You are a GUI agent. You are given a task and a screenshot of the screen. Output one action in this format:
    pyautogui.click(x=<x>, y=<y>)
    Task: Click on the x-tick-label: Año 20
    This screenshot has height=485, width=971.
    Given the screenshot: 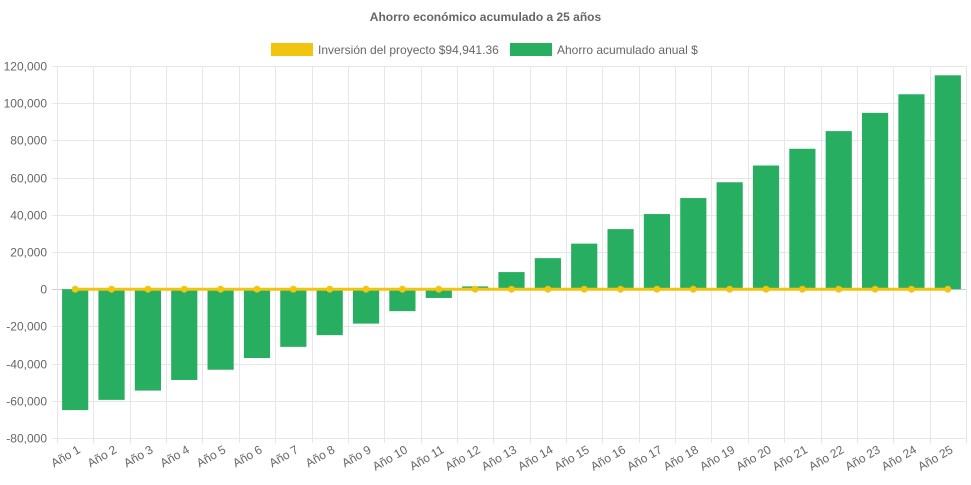 What is the action you would take?
    pyautogui.click(x=754, y=457)
    